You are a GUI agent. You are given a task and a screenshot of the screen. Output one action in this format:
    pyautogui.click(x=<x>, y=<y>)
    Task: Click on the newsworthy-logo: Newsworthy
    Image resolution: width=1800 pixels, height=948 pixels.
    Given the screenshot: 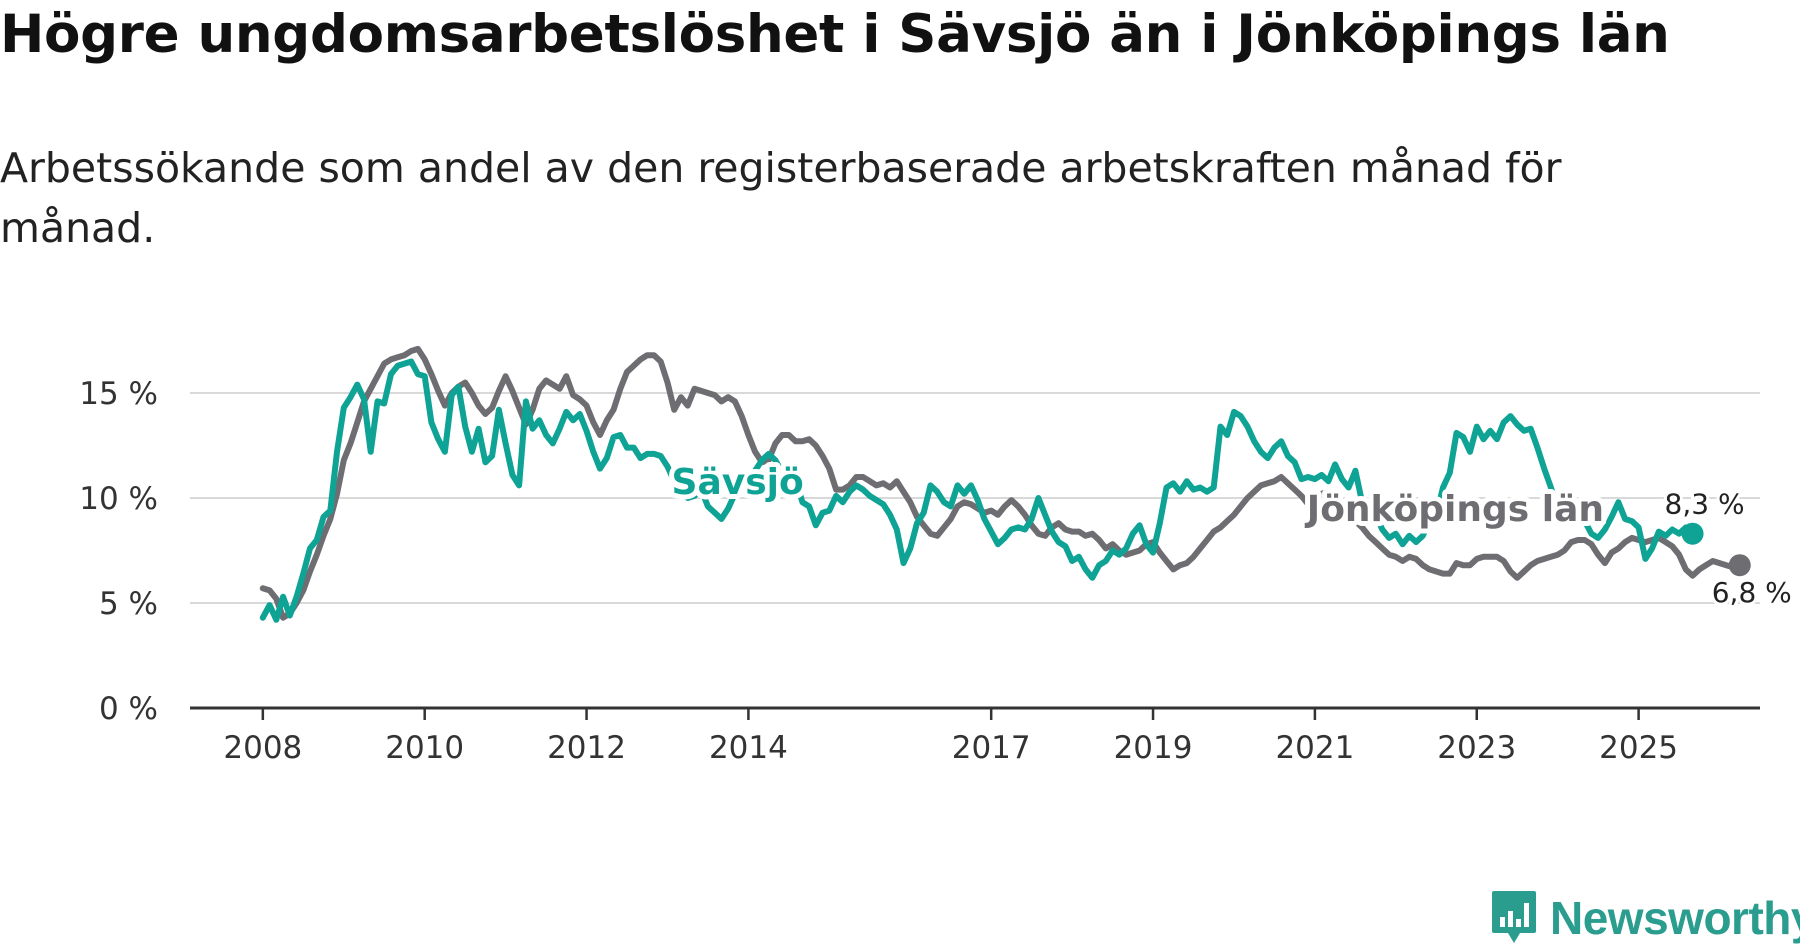 What is the action you would take?
    pyautogui.click(x=1645, y=918)
    